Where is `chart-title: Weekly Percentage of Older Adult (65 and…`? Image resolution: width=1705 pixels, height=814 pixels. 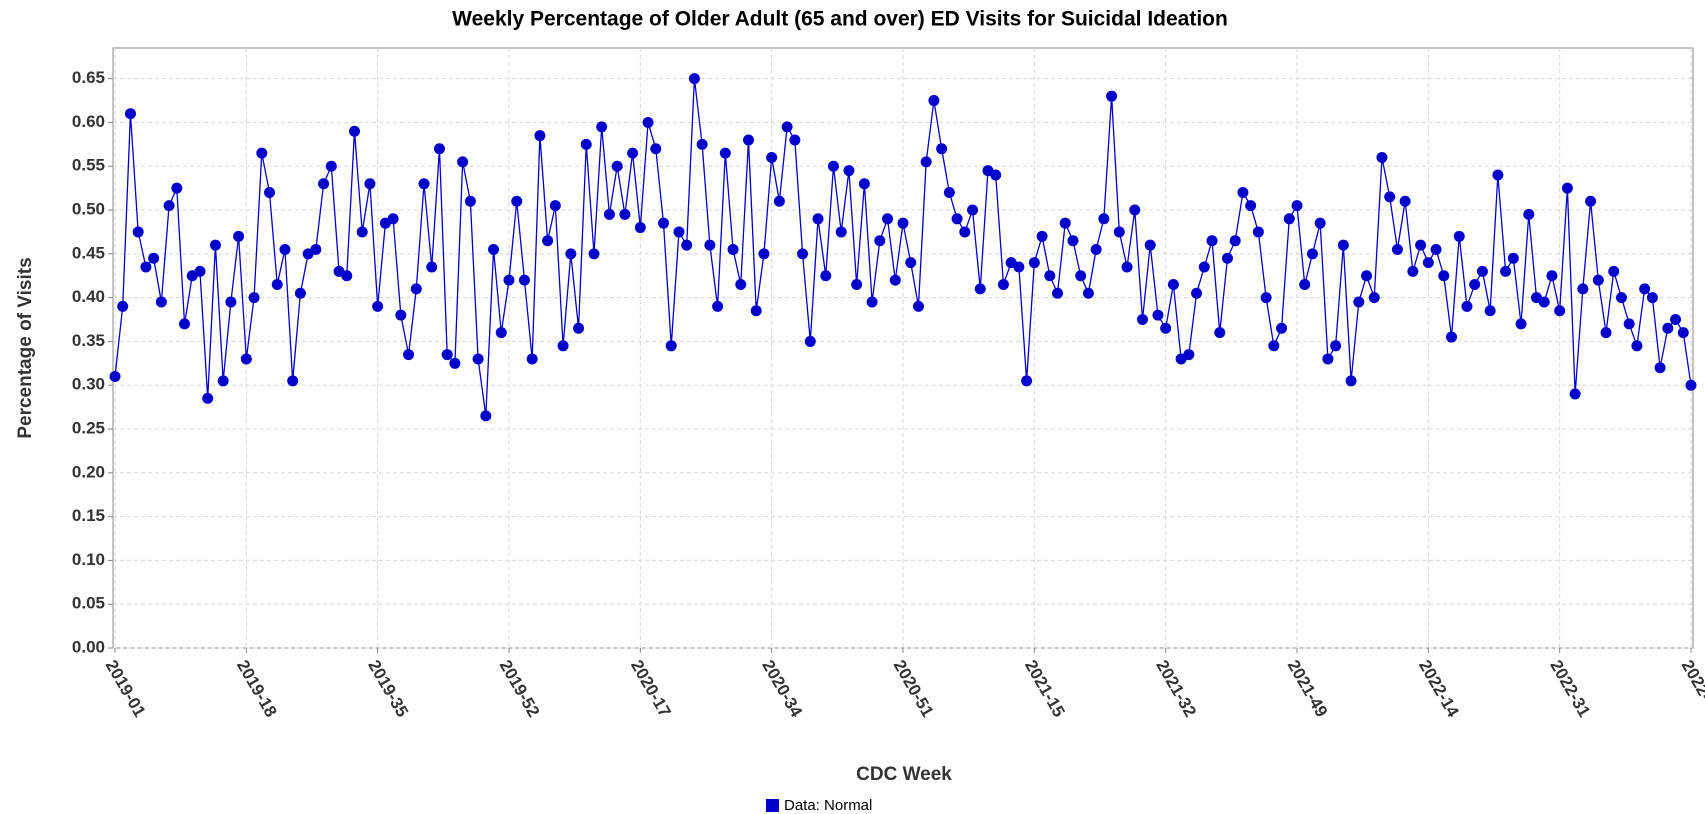
chart-title: Weekly Percentage of Older Adult (65 and… is located at coordinates (840, 19).